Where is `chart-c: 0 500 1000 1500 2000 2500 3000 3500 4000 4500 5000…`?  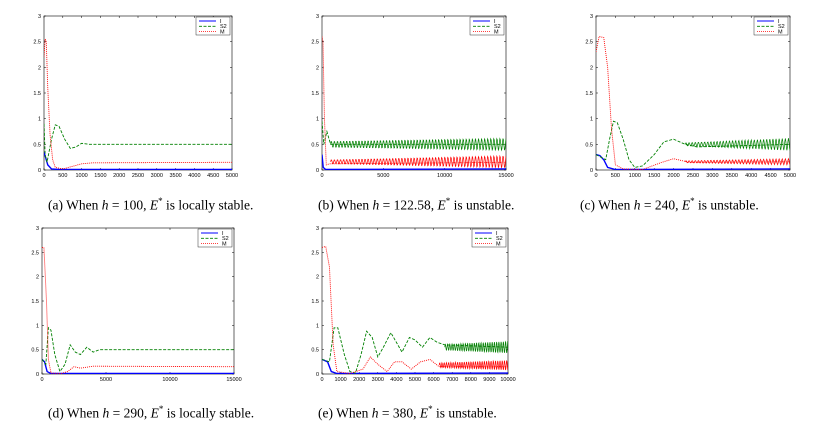
chart-c: 0 500 1000 1500 2000 2500 3000 3500 4000 4500 5000… is located at coordinates (690, 96).